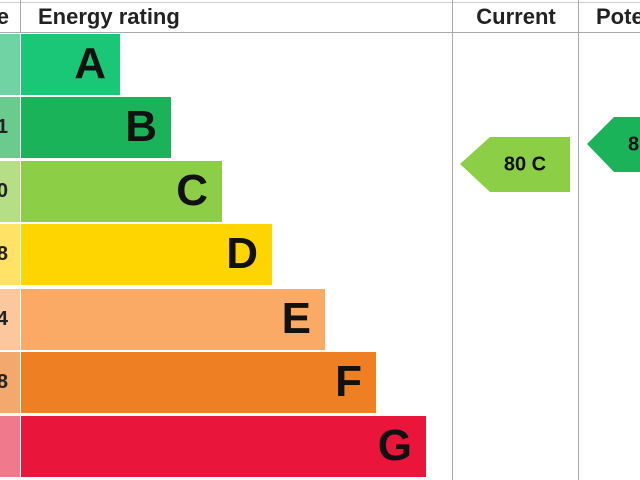 The height and width of the screenshot is (480, 640). I want to click on score-range: 4, so click(4, 319).